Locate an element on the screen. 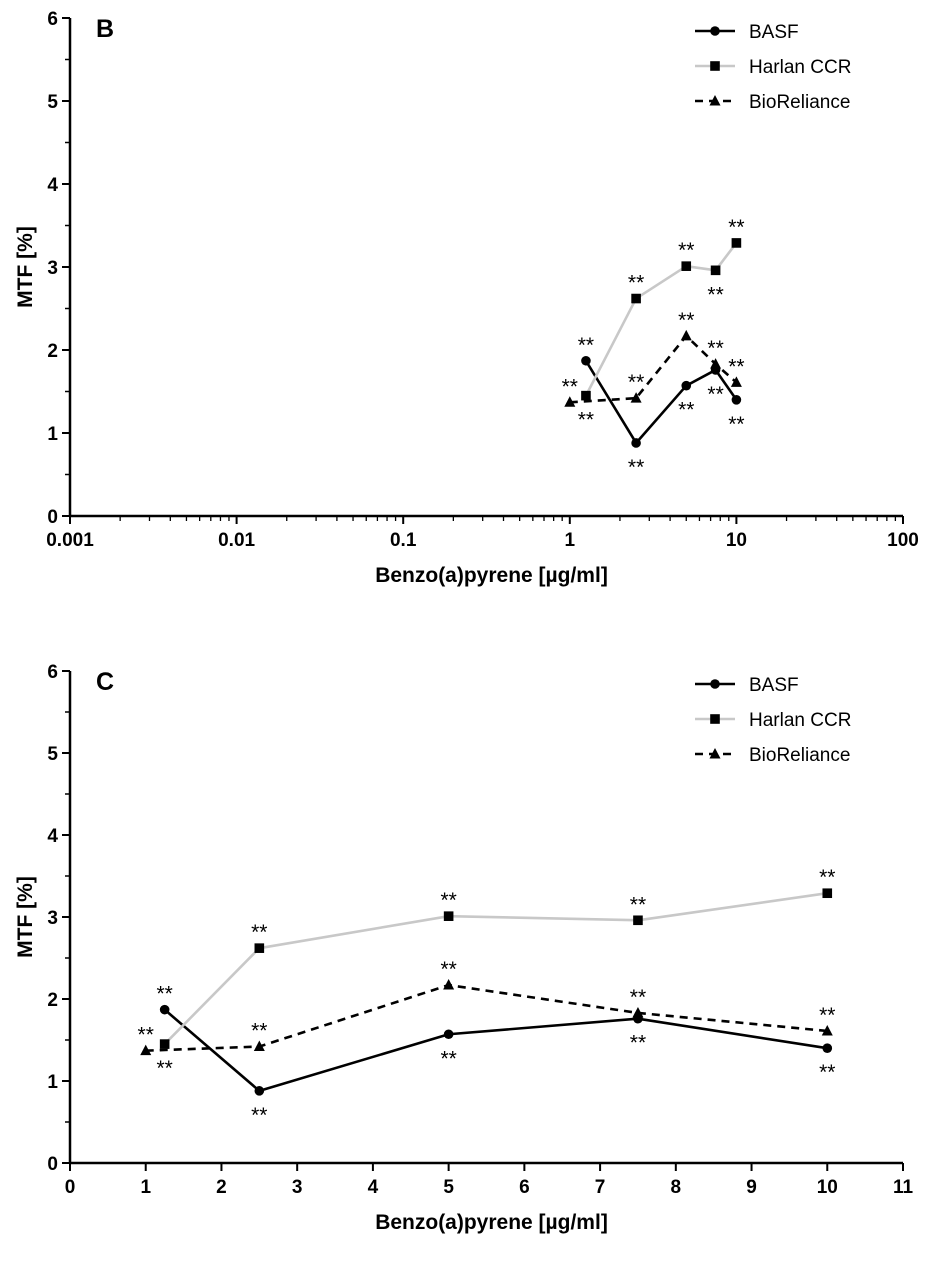 The width and height of the screenshot is (925, 1275). legend-label: BioReliance is located at coordinates (799, 755).